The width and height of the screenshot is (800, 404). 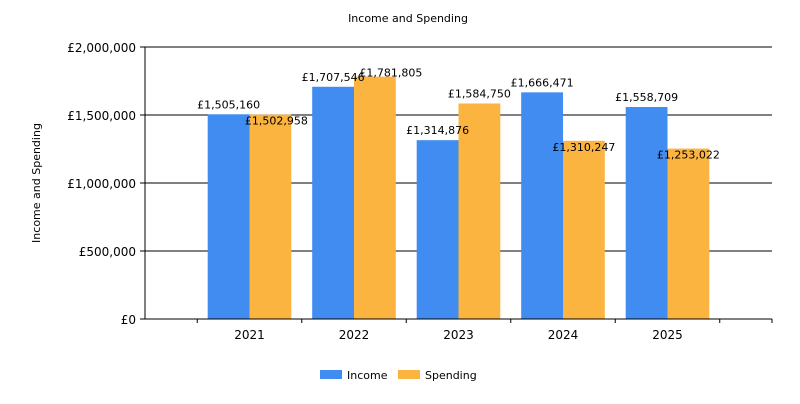 What do you see at coordinates (101, 116) in the screenshot?
I see `y-tick-label: £1,500,000` at bounding box center [101, 116].